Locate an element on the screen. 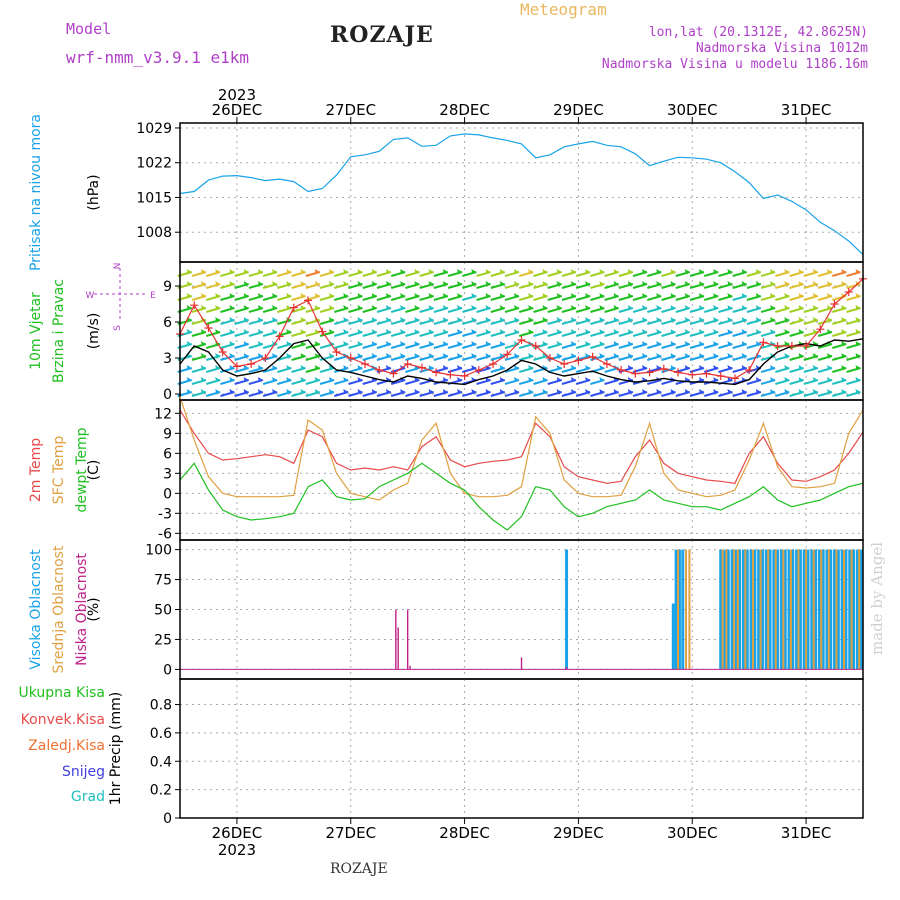  clouds-ytick-label: 75 is located at coordinates (163, 581).